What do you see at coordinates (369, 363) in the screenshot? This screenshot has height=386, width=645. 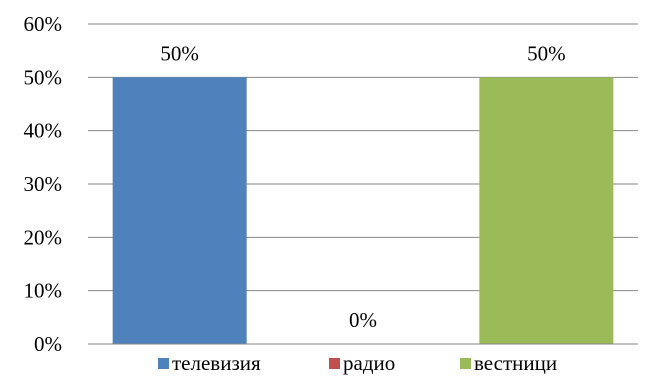 I see `legend-label: радио` at bounding box center [369, 363].